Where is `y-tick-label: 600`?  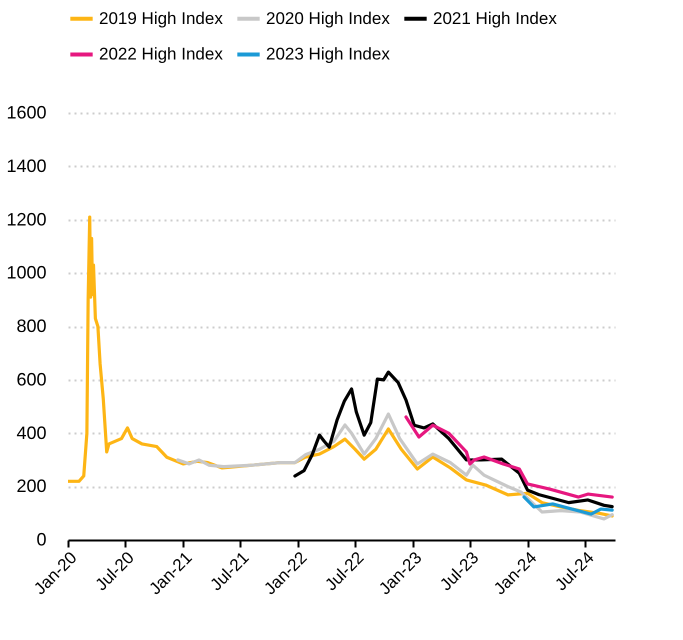
y-tick-label: 600 is located at coordinates (31, 379).